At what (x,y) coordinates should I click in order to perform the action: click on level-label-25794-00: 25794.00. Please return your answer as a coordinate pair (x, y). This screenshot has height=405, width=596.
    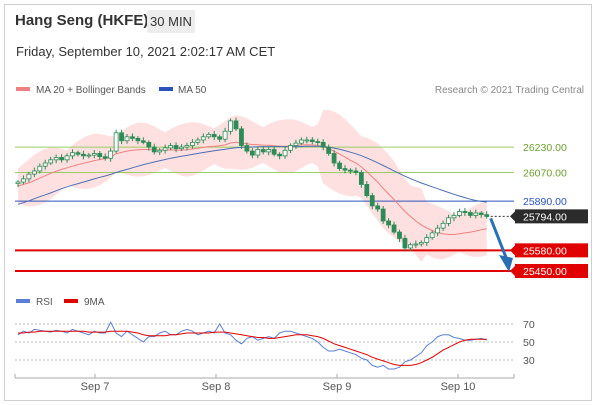
    Looking at the image, I should click on (545, 217).